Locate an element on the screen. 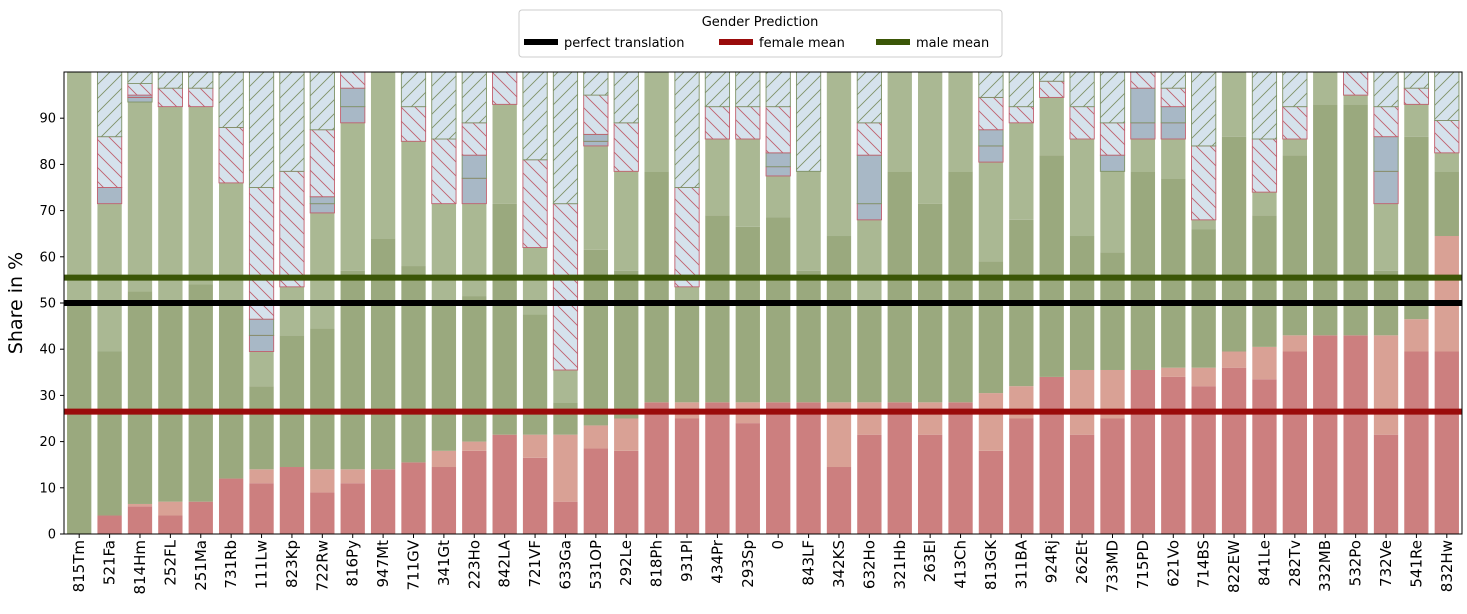 This screenshot has width=1467, height=614. bar-segment-731Rb-f_dark is located at coordinates (231, 506).